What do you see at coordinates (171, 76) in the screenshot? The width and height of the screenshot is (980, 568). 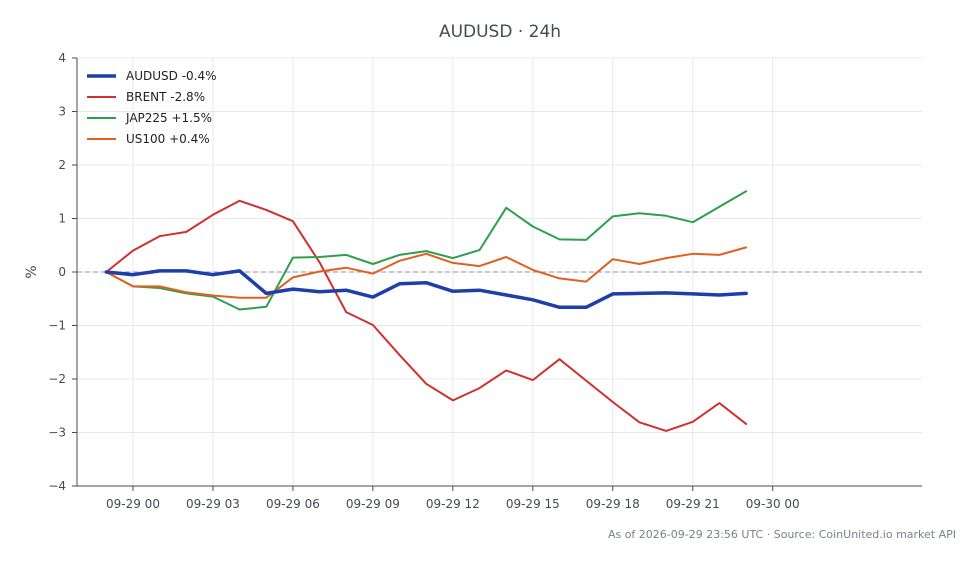 I see `legend-label: AUDUSD -0.4%` at bounding box center [171, 76].